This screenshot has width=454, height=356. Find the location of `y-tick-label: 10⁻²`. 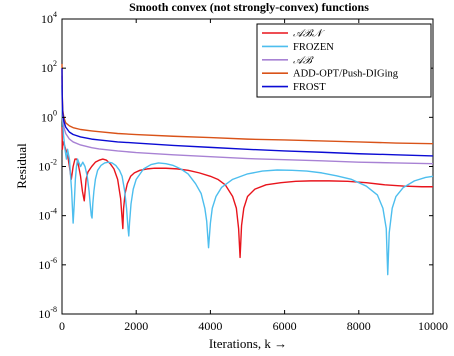

y-tick-label: 10⁻² is located at coordinates (47, 166).